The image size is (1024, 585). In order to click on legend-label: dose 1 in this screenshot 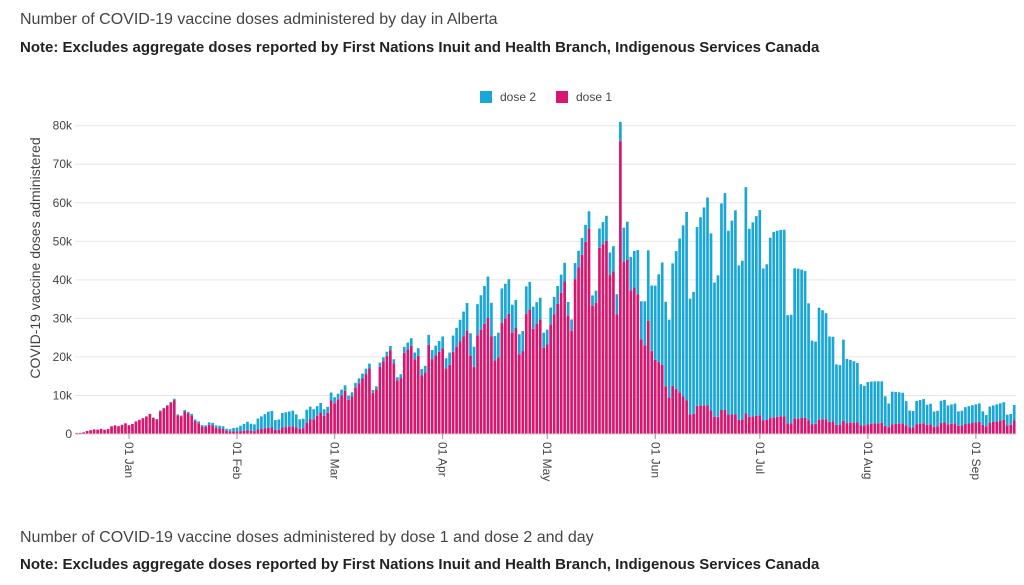, I will do `click(594, 97)`.